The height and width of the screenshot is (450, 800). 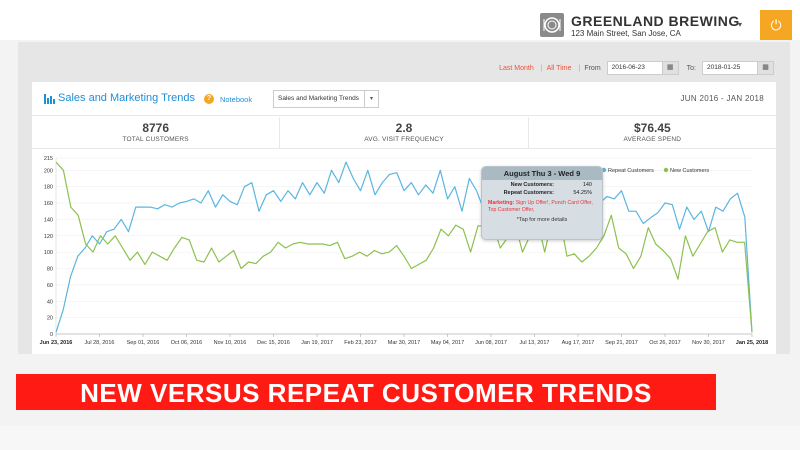 What do you see at coordinates (48, 171) in the screenshot?
I see `y-tick-label: 200` at bounding box center [48, 171].